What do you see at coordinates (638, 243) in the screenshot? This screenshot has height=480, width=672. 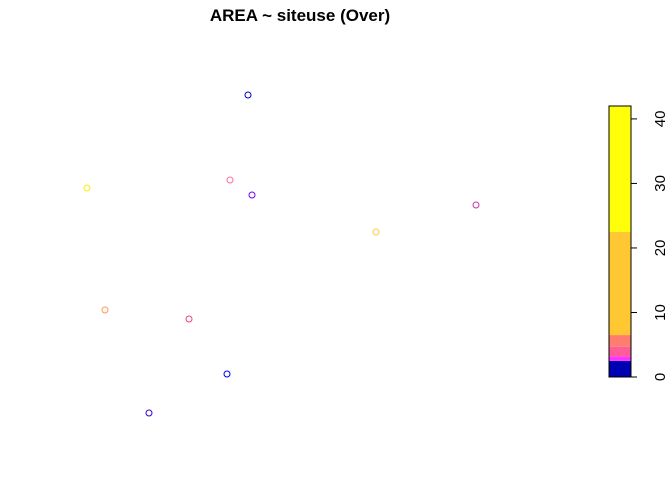 I see `colorbar: 0 10 20 30 40` at bounding box center [638, 243].